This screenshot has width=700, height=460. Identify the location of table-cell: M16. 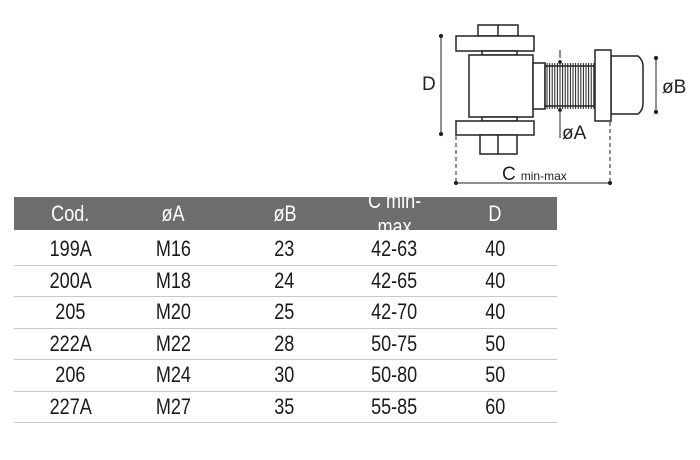
(173, 249).